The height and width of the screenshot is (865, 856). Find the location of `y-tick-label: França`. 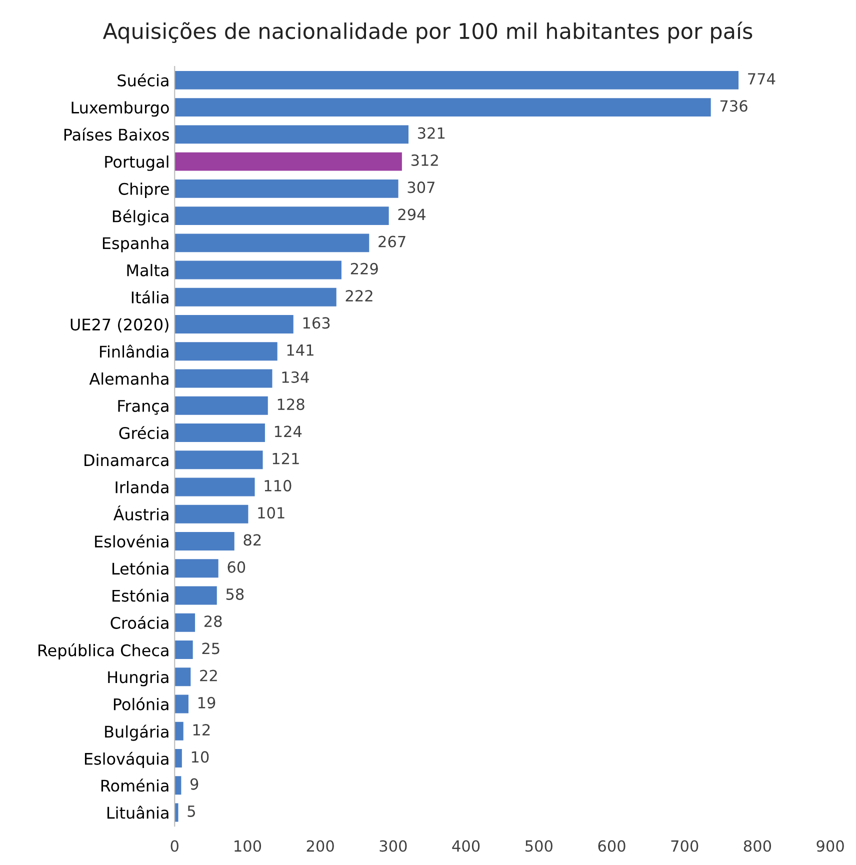

y-tick-label: França is located at coordinates (143, 407).